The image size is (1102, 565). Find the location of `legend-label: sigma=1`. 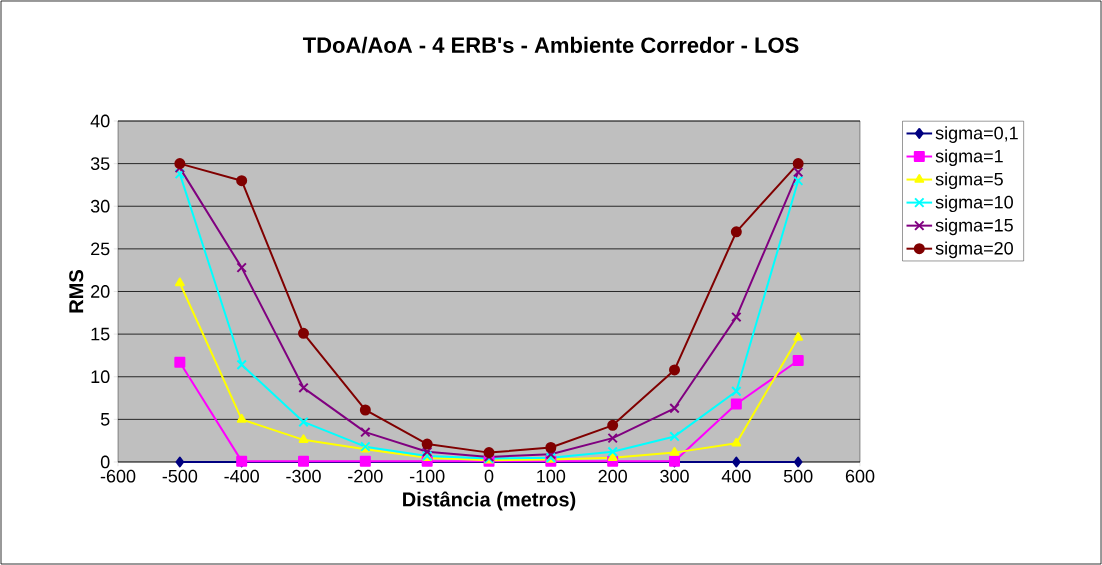

legend-label: sigma=1 is located at coordinates (969, 158).